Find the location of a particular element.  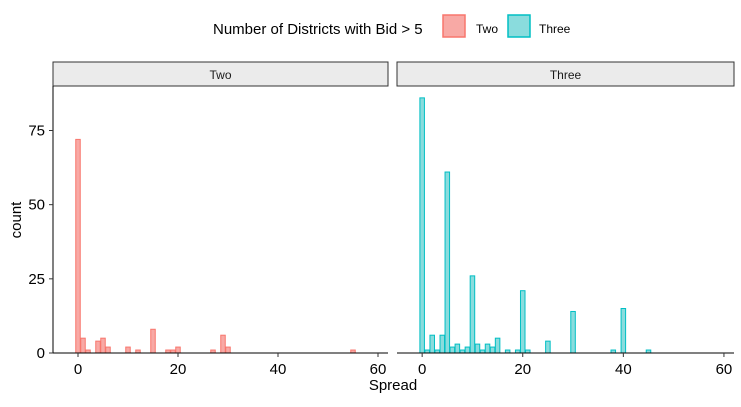

facet-strip-three is located at coordinates (565, 74).